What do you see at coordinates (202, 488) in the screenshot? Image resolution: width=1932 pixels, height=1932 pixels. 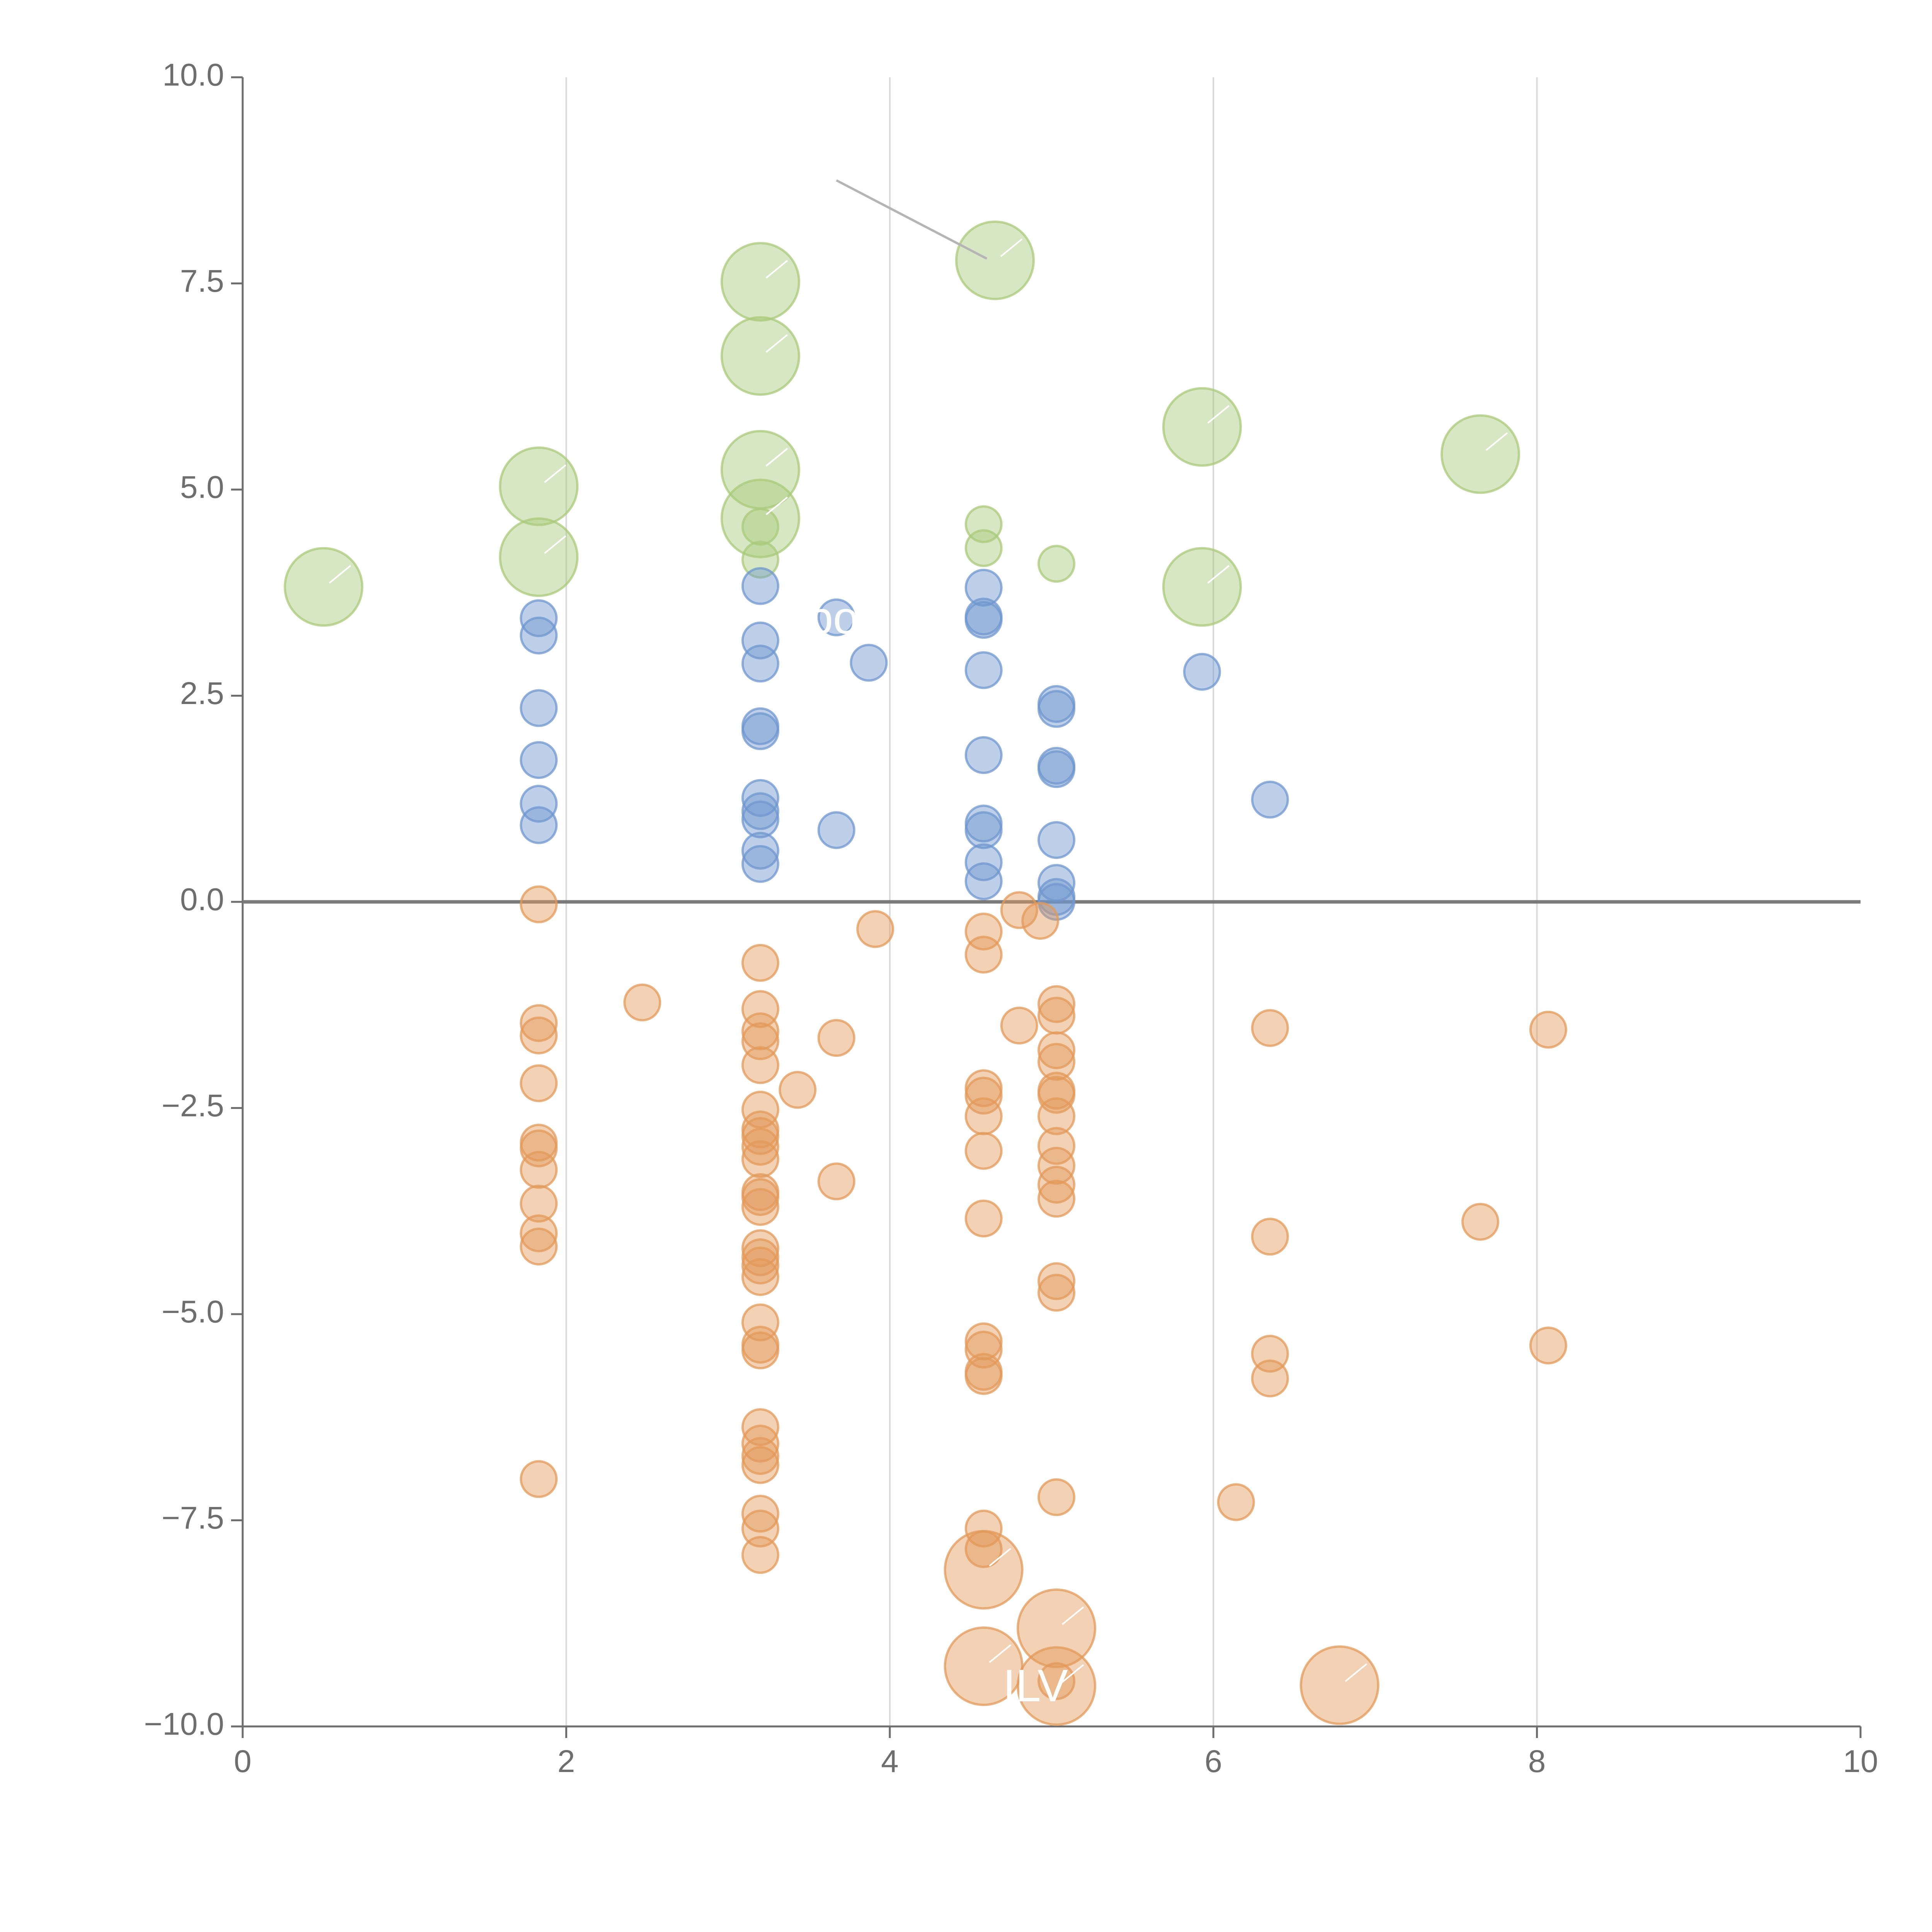 I see `y-tick-label: 5.0` at bounding box center [202, 488].